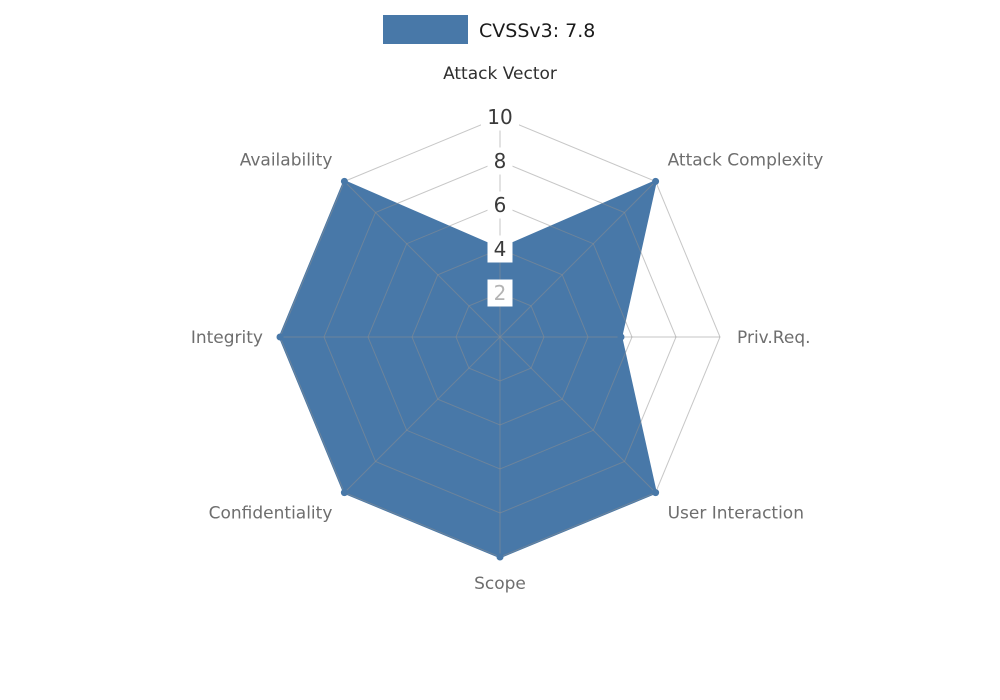 This screenshot has height=700, width=1000. What do you see at coordinates (227, 338) in the screenshot?
I see `axis-label-integrity: Integrity` at bounding box center [227, 338].